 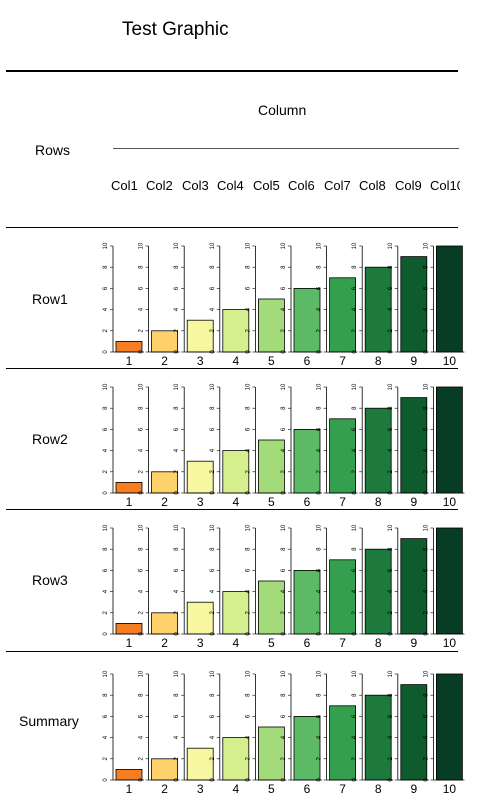 What do you see at coordinates (159, 185) in the screenshot?
I see `column-label: Col2` at bounding box center [159, 185].